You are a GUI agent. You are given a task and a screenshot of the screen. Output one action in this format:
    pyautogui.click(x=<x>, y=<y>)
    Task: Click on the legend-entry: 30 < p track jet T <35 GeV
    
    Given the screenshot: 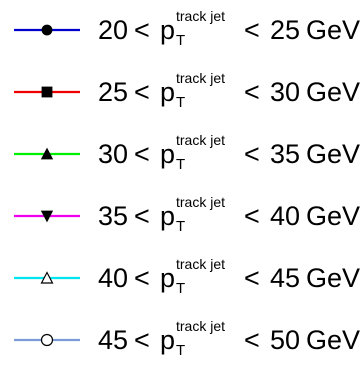 What is the action you would take?
    pyautogui.click(x=181, y=156)
    